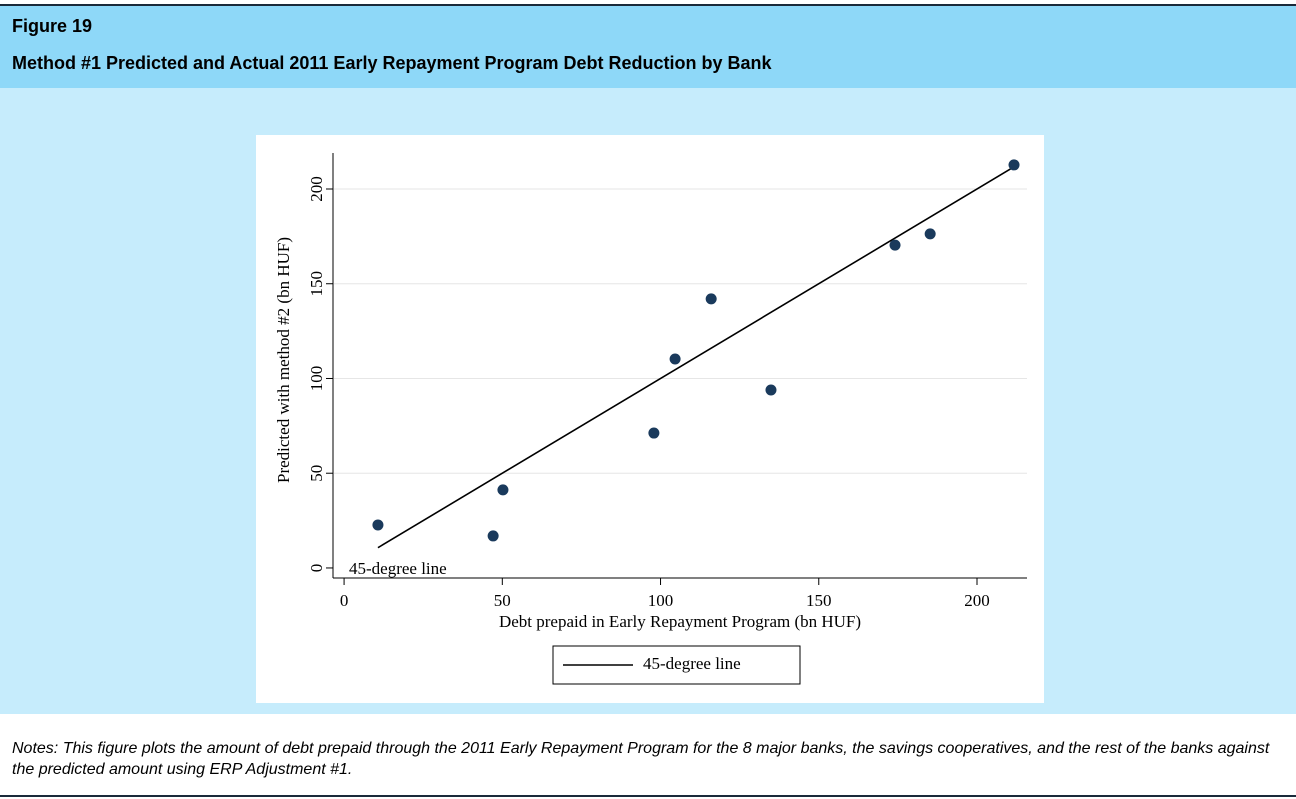 The image size is (1296, 799). What do you see at coordinates (316, 284) in the screenshot?
I see `y-tick-label: 150` at bounding box center [316, 284].